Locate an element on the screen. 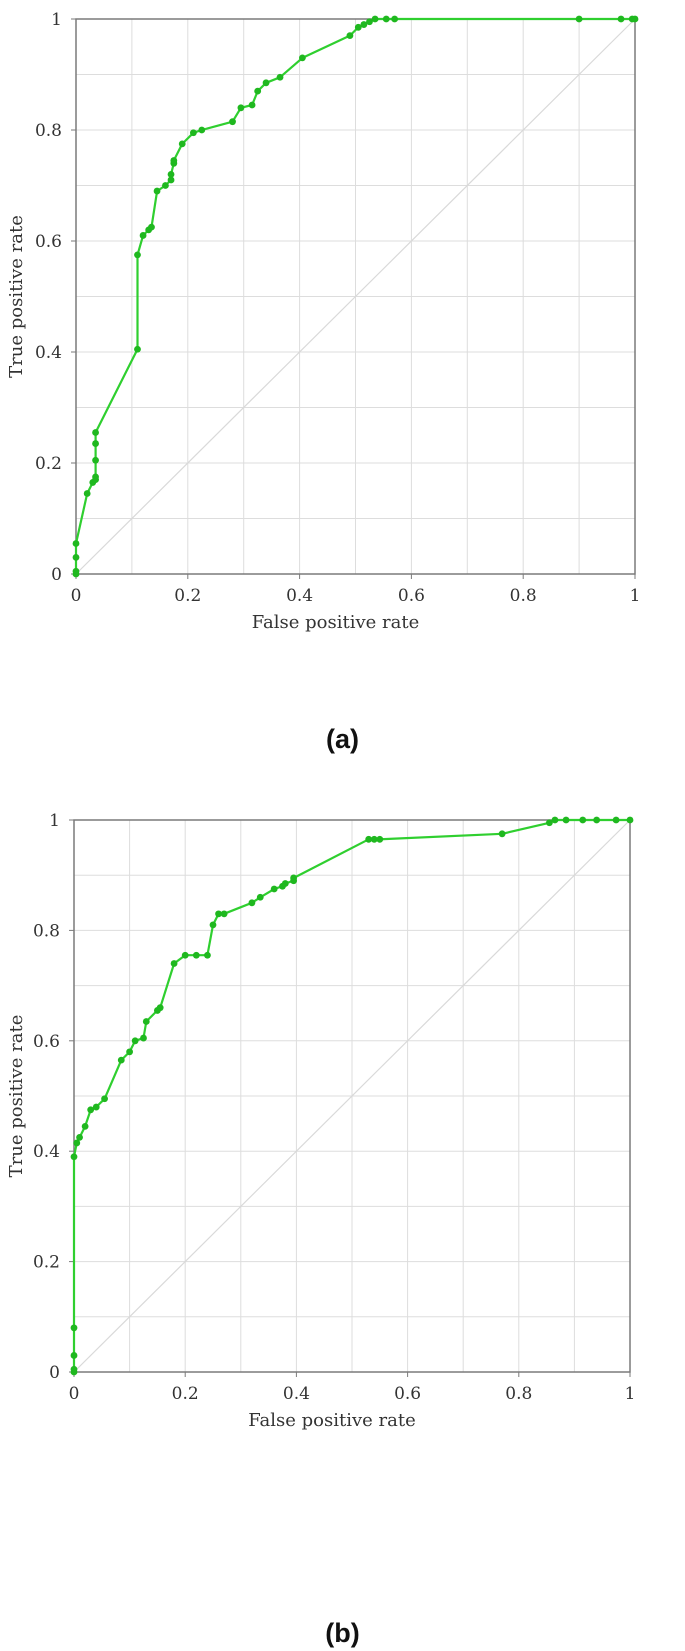  chart-caption-a: (a) is located at coordinates (342, 739).